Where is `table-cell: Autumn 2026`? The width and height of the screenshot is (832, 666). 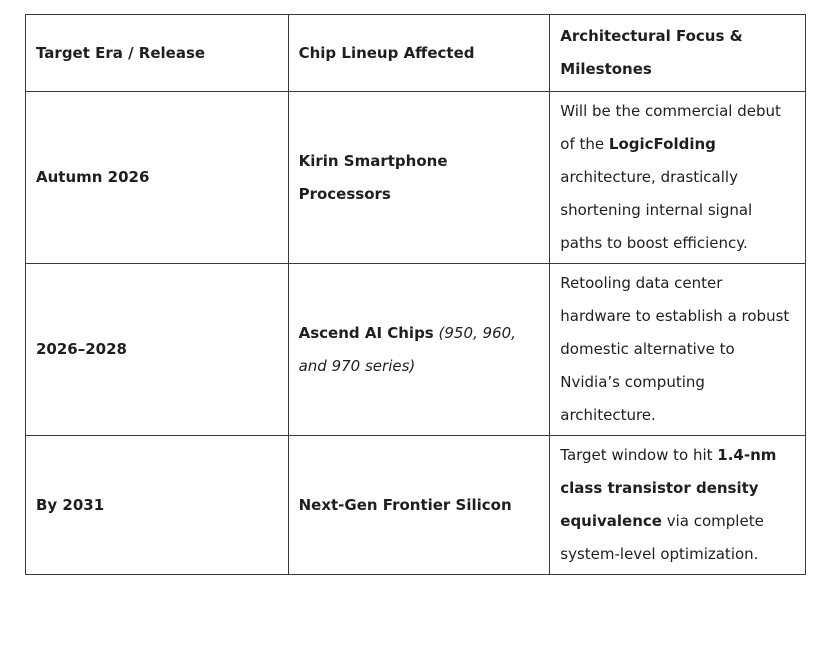
table-cell: Autumn 2026 is located at coordinates (157, 177).